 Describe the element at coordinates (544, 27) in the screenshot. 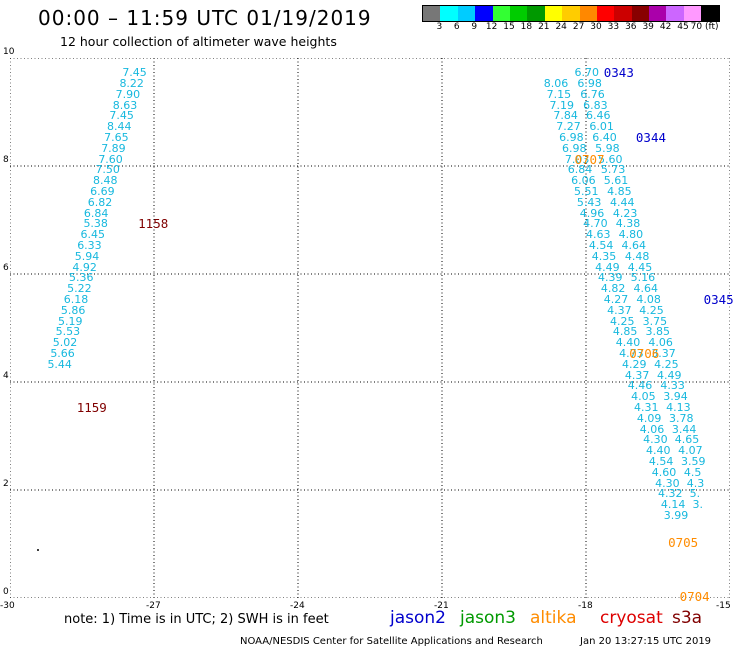

I see `colorbar-label: 21` at that location.